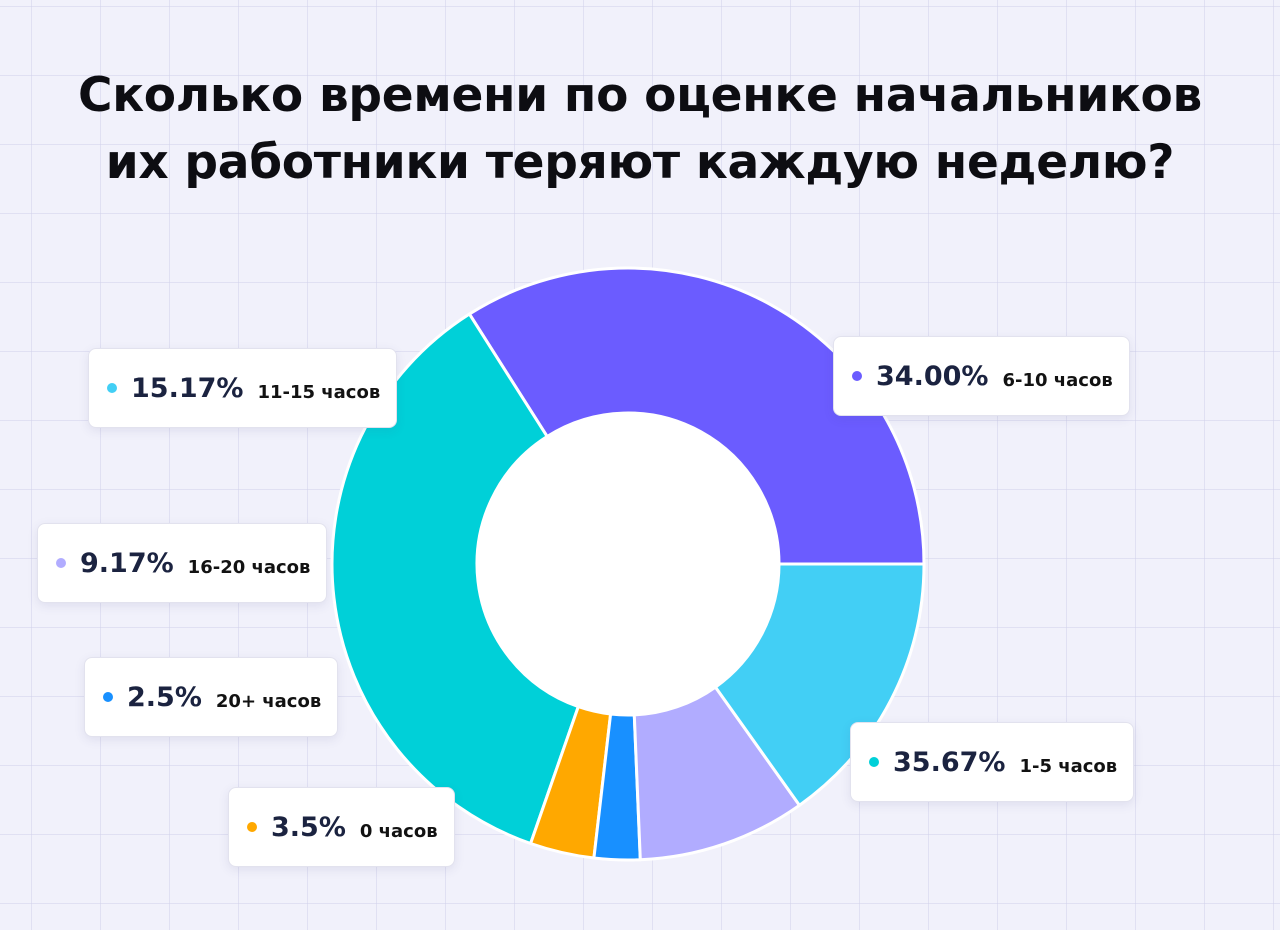  Describe the element at coordinates (211, 697) in the screenshot. I see `data-label-20plus: 2.5% 20+ часов` at that location.